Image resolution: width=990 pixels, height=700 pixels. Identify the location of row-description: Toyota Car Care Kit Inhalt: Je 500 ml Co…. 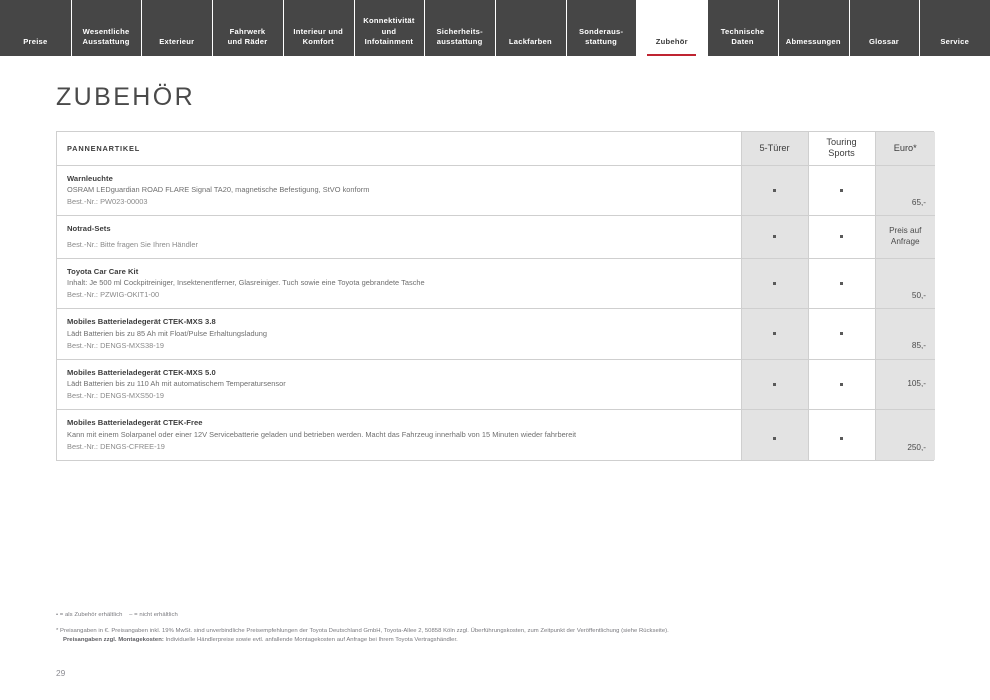
(399, 283).